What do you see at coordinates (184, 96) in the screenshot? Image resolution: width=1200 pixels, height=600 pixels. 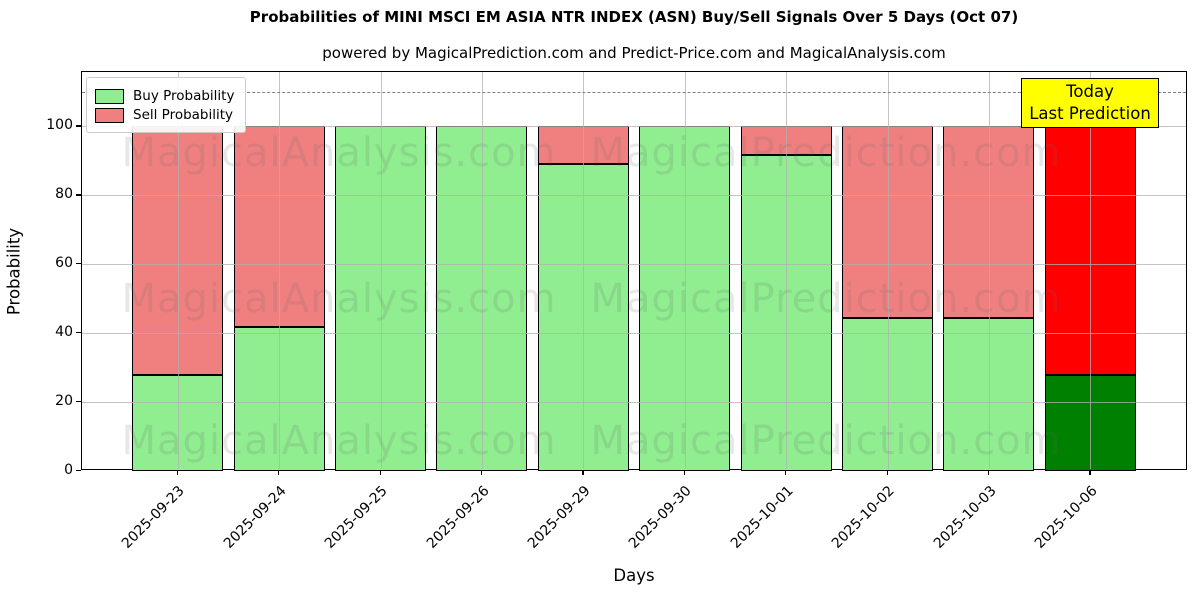 I see `legend-label-buy: Buy Probability` at bounding box center [184, 96].